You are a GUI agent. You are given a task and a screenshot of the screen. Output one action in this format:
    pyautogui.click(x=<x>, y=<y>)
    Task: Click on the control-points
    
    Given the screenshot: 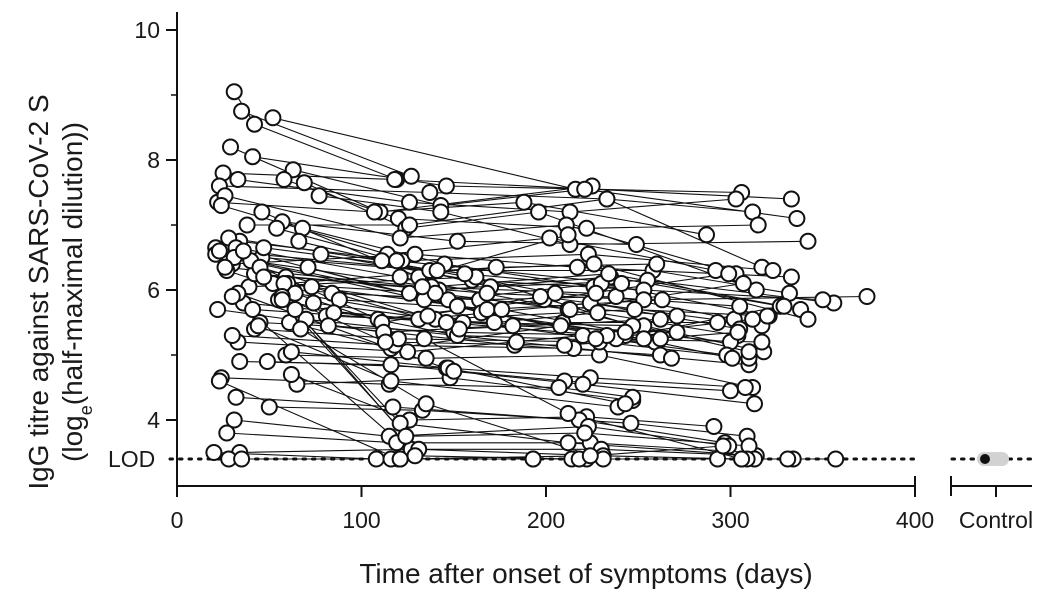 What is the action you would take?
    pyautogui.click(x=993, y=459)
    